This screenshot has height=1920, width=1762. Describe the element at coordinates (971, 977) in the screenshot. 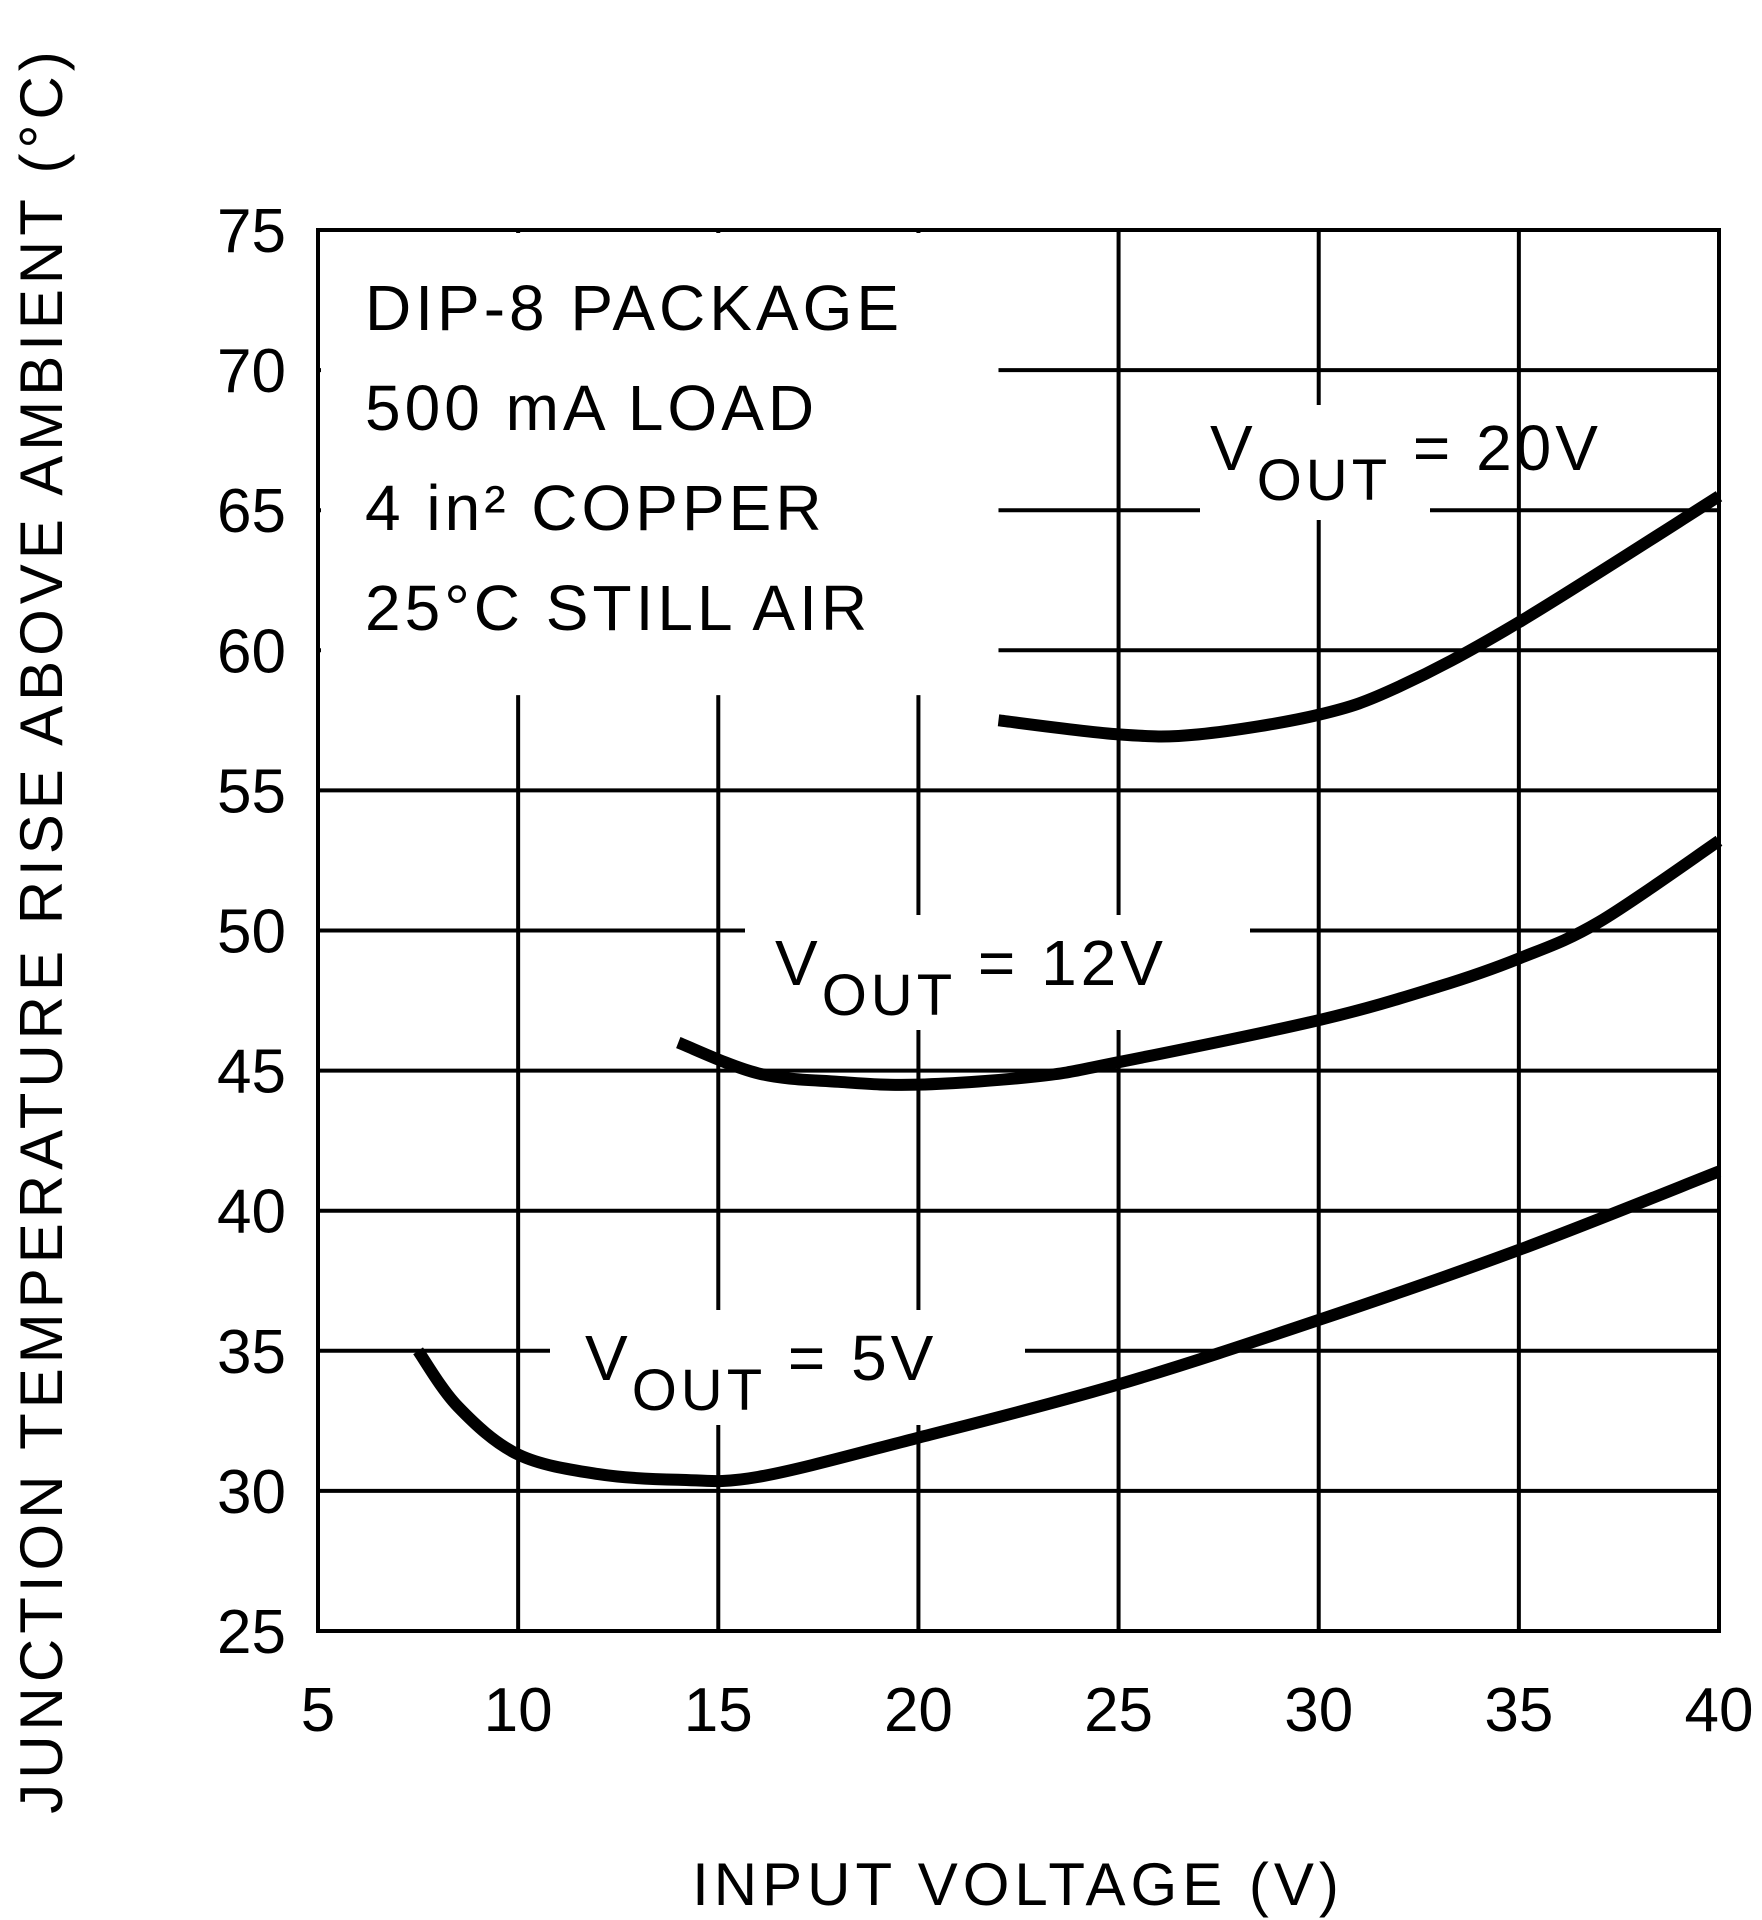

I see `series-label: VOUT = 12V` at that location.